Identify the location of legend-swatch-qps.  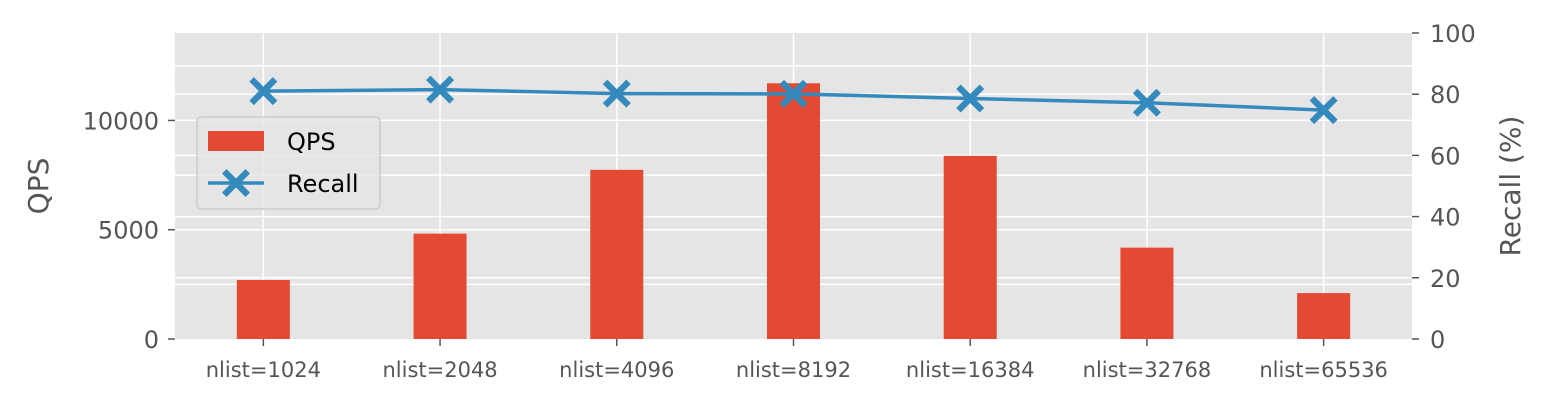
(236, 141).